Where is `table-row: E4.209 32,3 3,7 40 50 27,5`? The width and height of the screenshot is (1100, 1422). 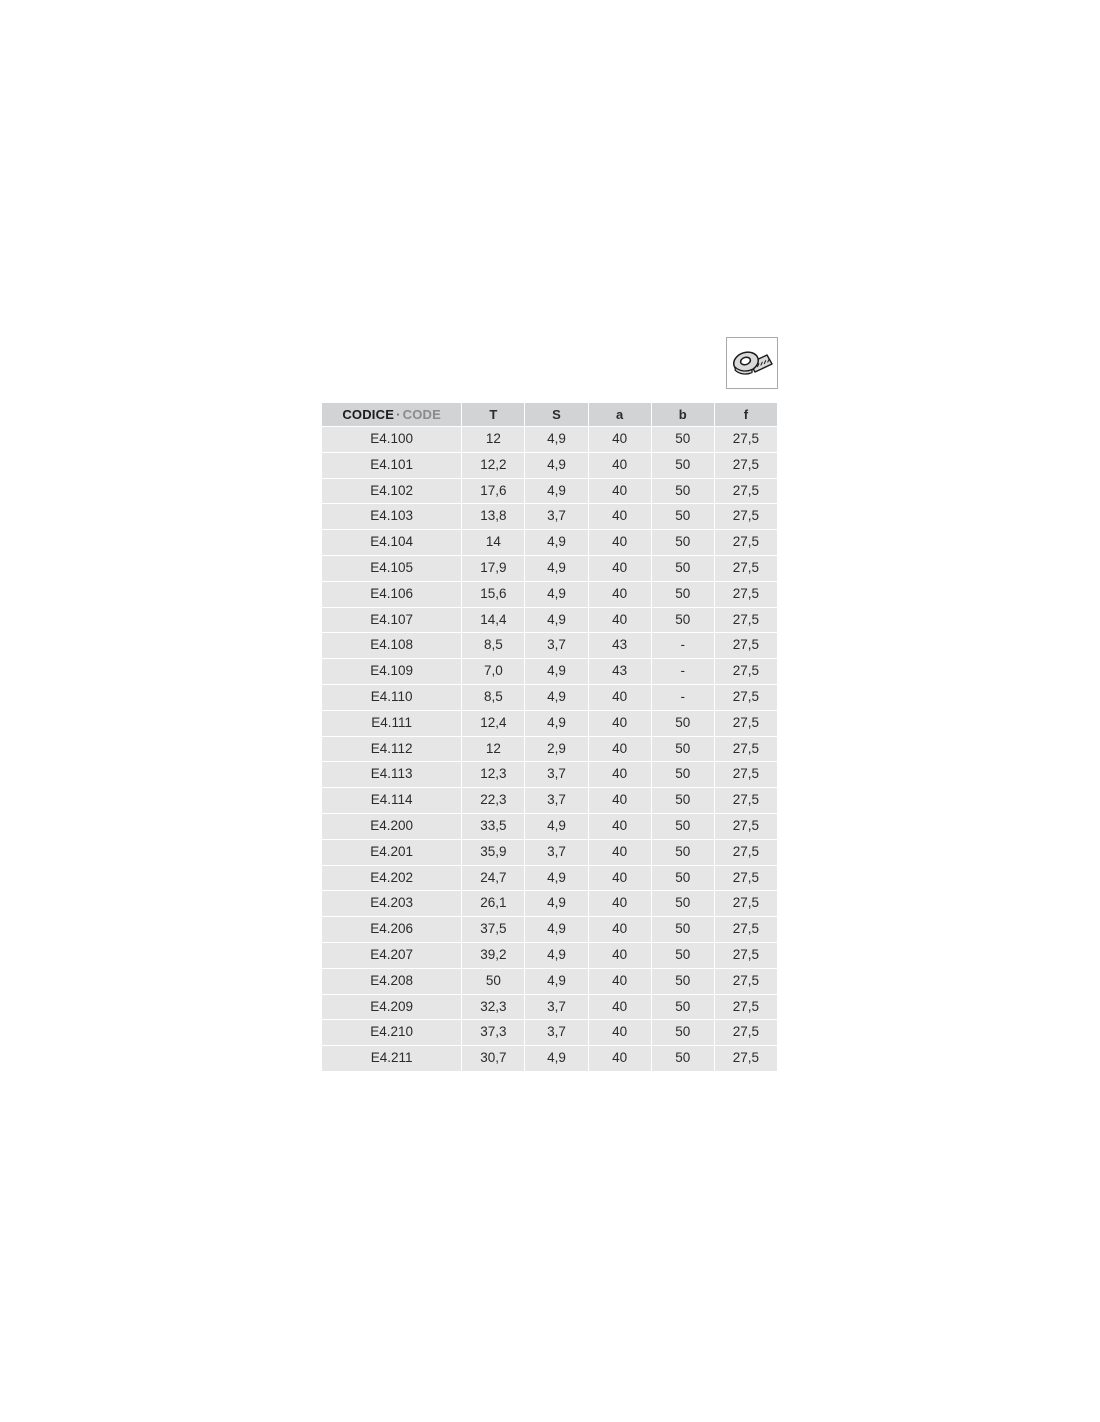
table-row: E4.209 32,3 3,7 40 50 27,5 is located at coordinates (549, 1007).